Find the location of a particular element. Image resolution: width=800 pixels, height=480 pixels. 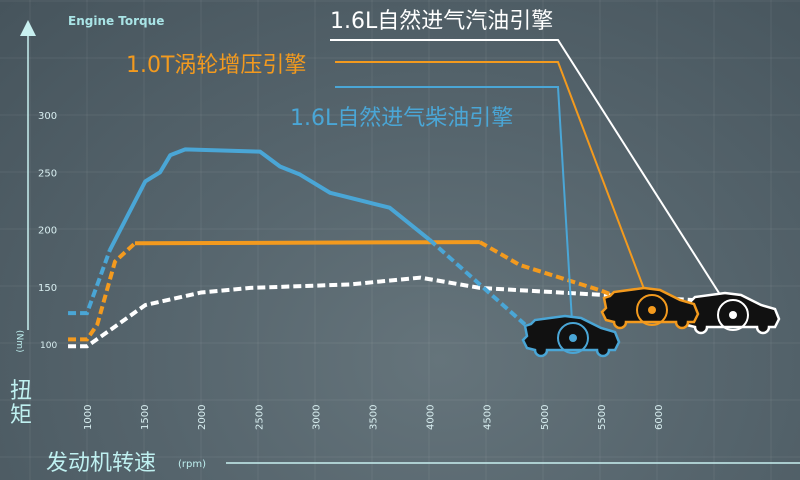

legend-label: 1.0T涡轮增压引擎 is located at coordinates (216, 65).